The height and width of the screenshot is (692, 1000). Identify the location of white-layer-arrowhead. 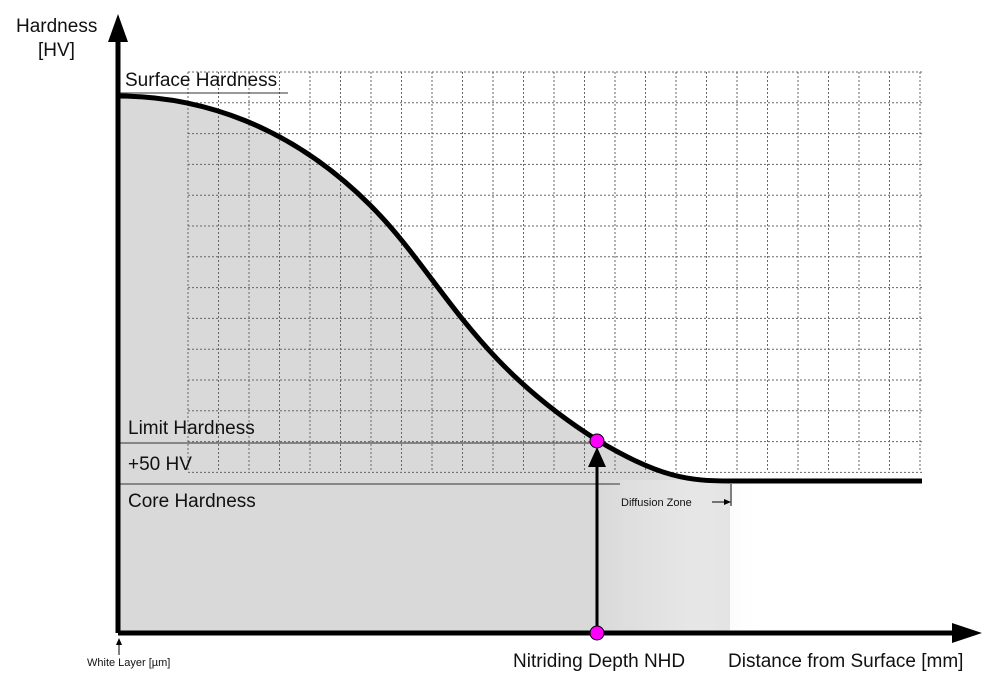
(119, 641).